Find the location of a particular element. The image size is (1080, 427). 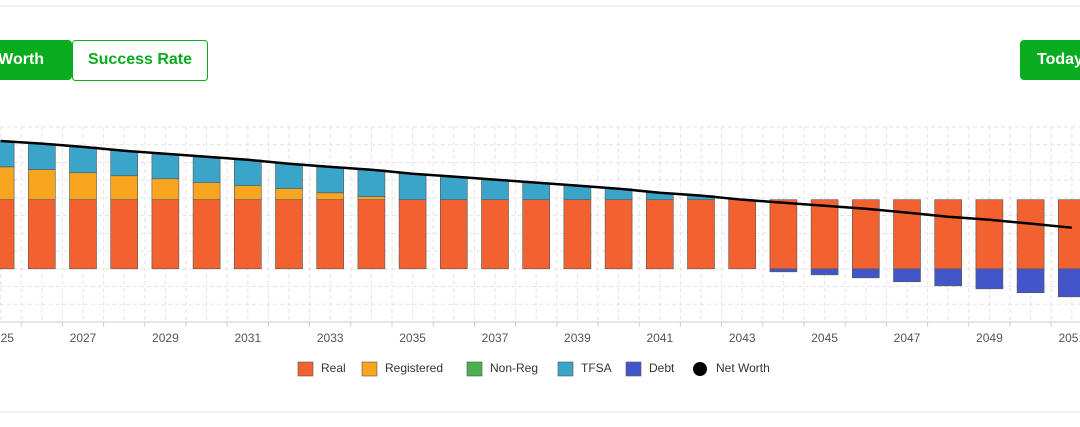

x-tick-label: 2047 is located at coordinates (907, 338).